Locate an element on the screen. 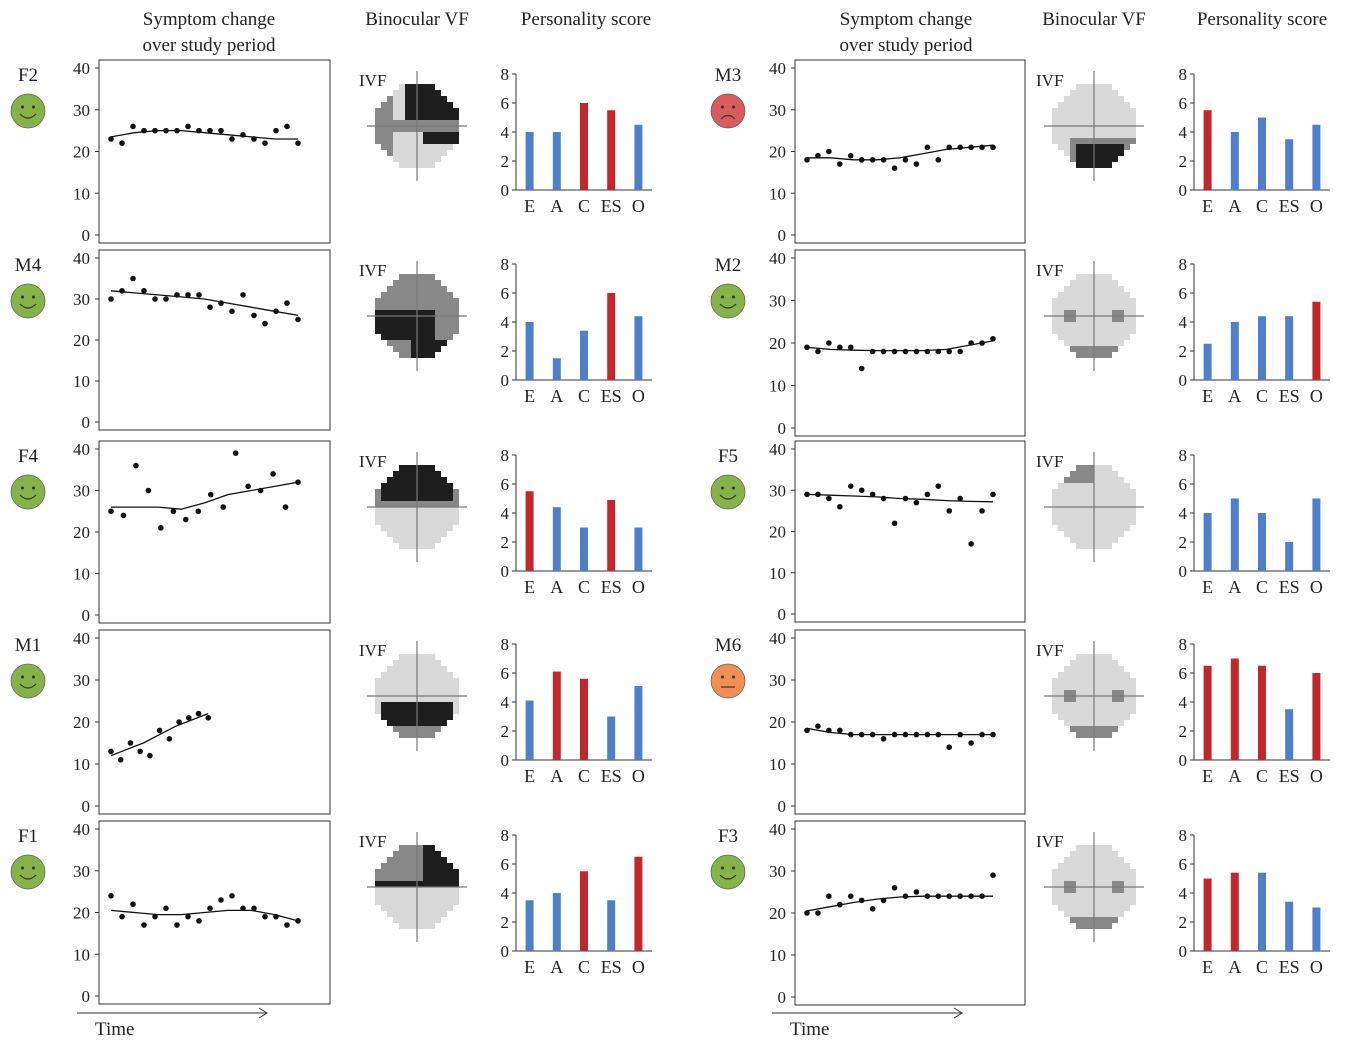 This screenshot has width=1348, height=1040. visual-field-ivf-label: IVF is located at coordinates (1049, 270).